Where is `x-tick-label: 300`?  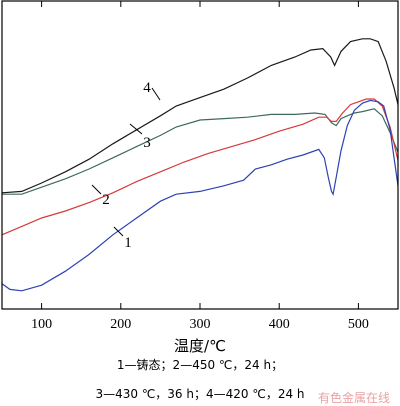 x-tick-label: 300 is located at coordinates (200, 324).